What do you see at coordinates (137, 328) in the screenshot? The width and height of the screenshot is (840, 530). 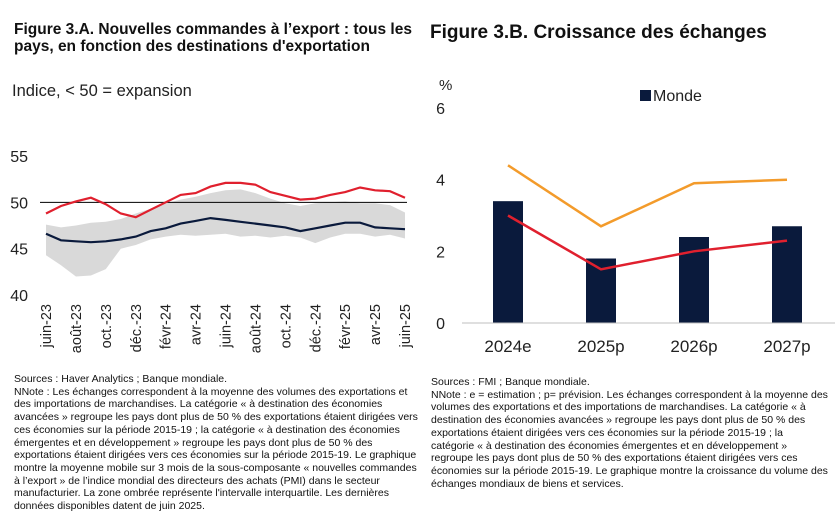 I see `chart-a-xtick: déc.-23` at bounding box center [137, 328].